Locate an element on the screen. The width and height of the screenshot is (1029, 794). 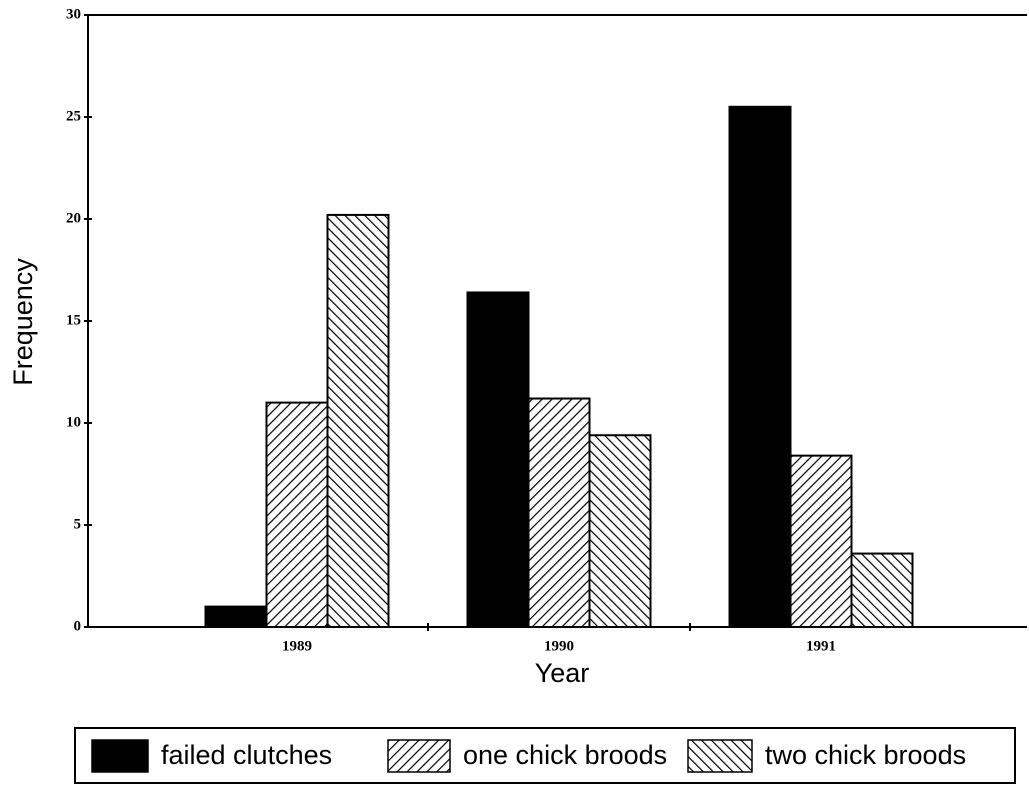
y-tick-label: 25 is located at coordinates (73, 116).